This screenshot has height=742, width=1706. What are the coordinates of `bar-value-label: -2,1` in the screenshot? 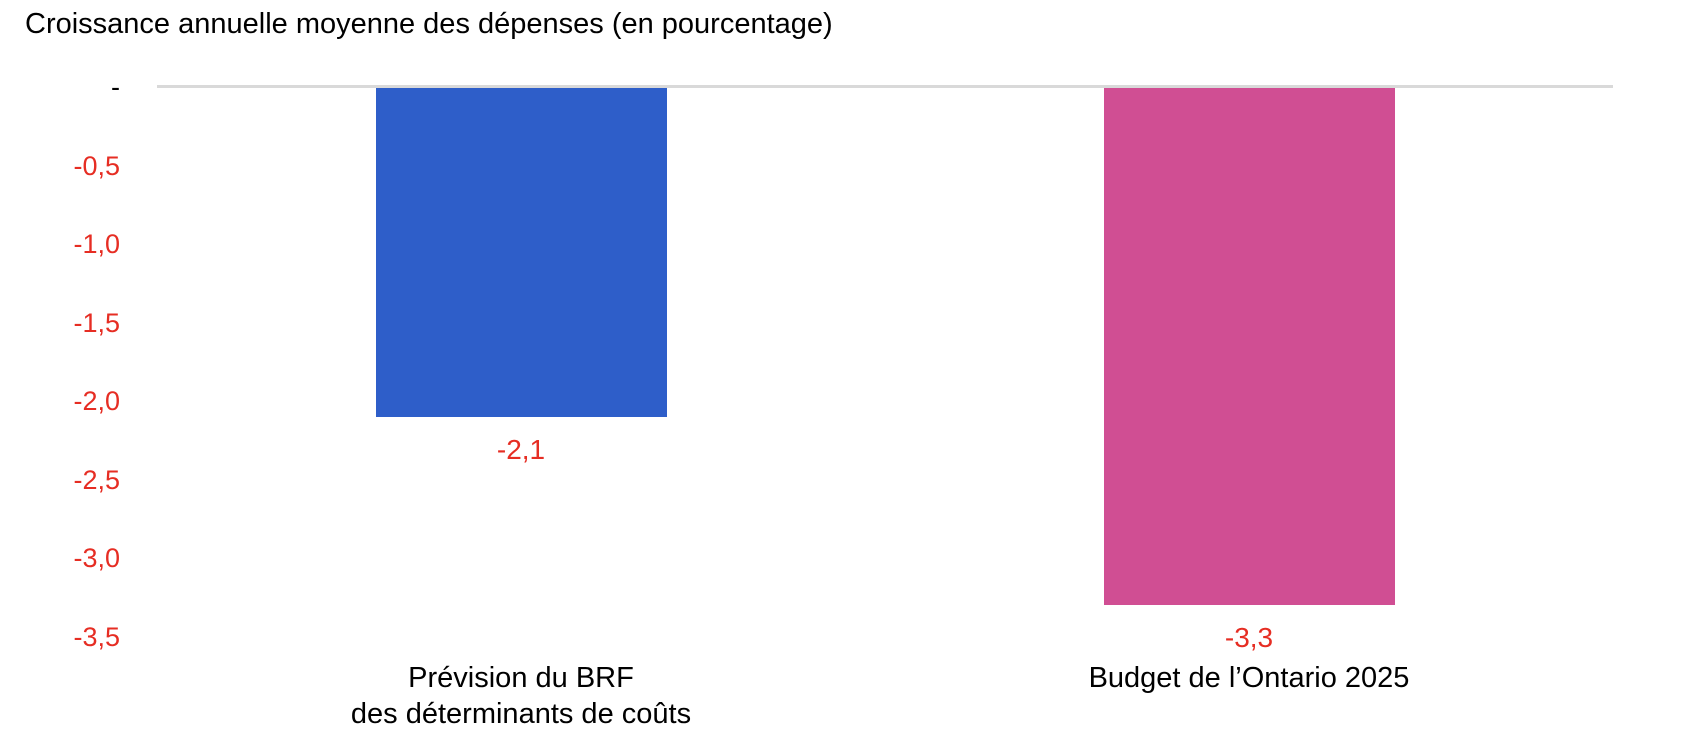 It's located at (521, 449).